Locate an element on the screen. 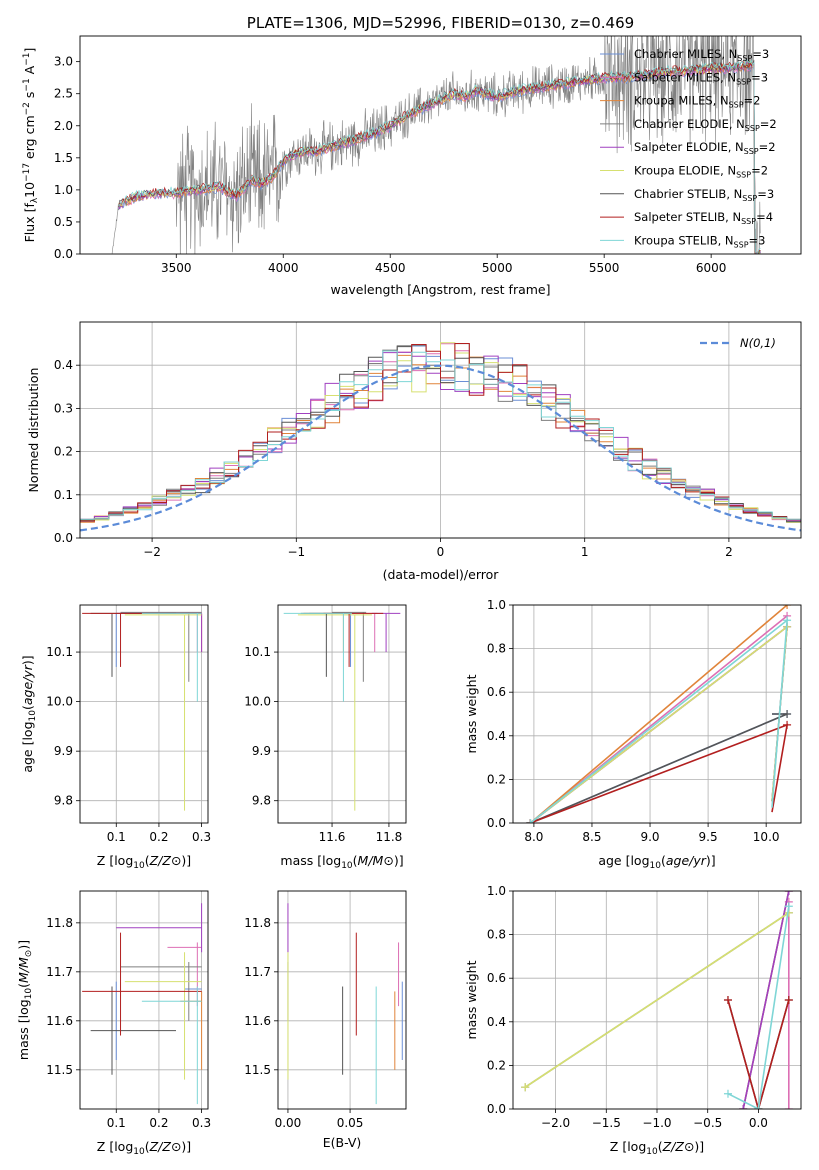 The height and width of the screenshot is (1170, 819). y-tick-label: 11.8 is located at coordinates (59, 923).